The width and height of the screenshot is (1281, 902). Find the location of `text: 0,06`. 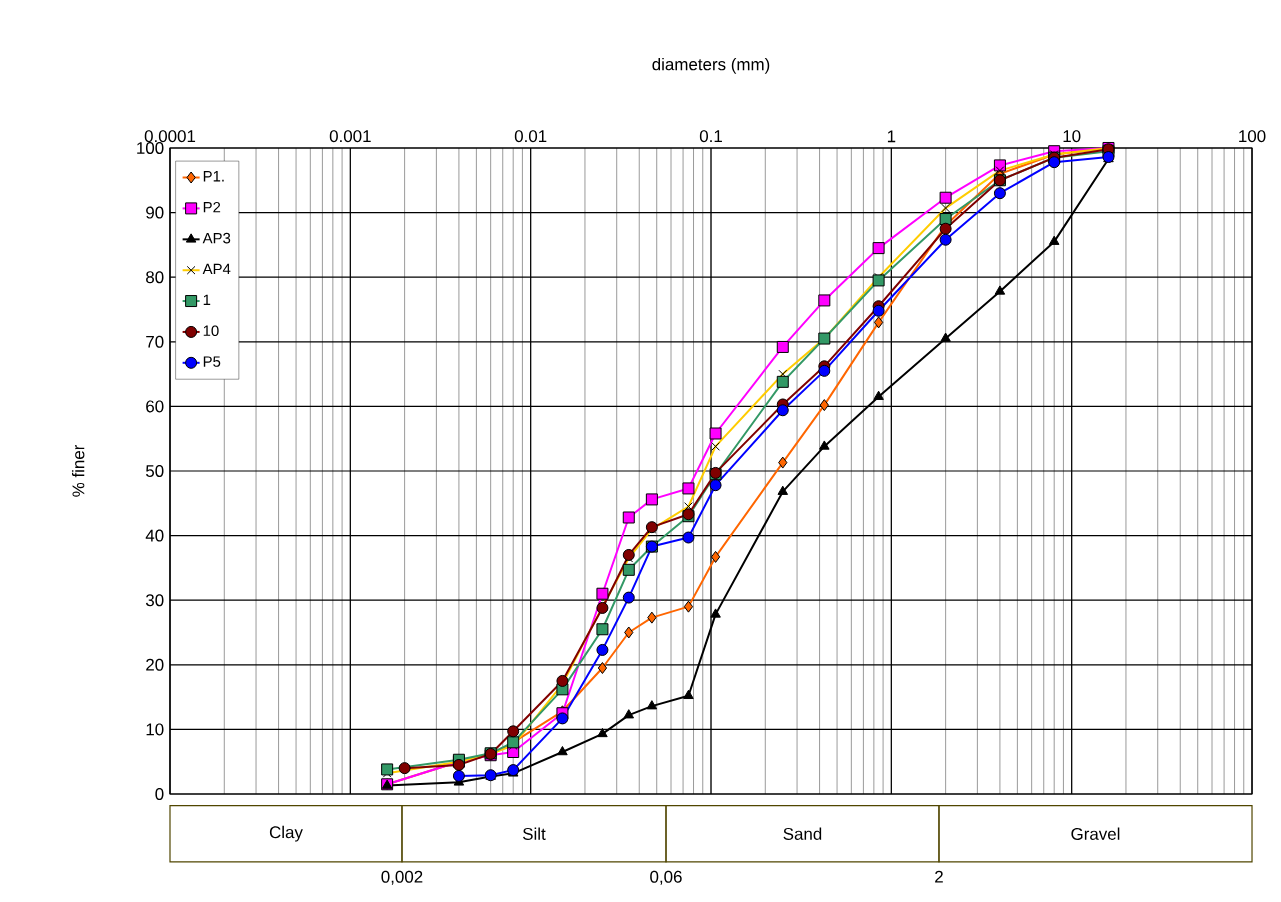

text: 0,06 is located at coordinates (666, 877).